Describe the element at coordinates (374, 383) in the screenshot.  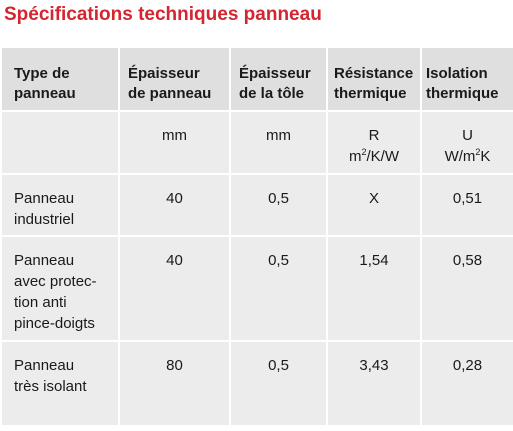
I see `row-resistance: 3,43` at that location.